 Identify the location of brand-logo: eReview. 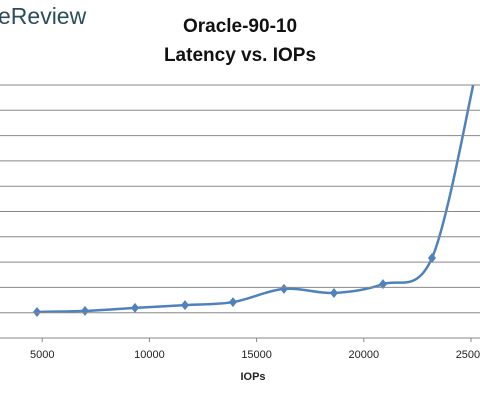
(43, 16).